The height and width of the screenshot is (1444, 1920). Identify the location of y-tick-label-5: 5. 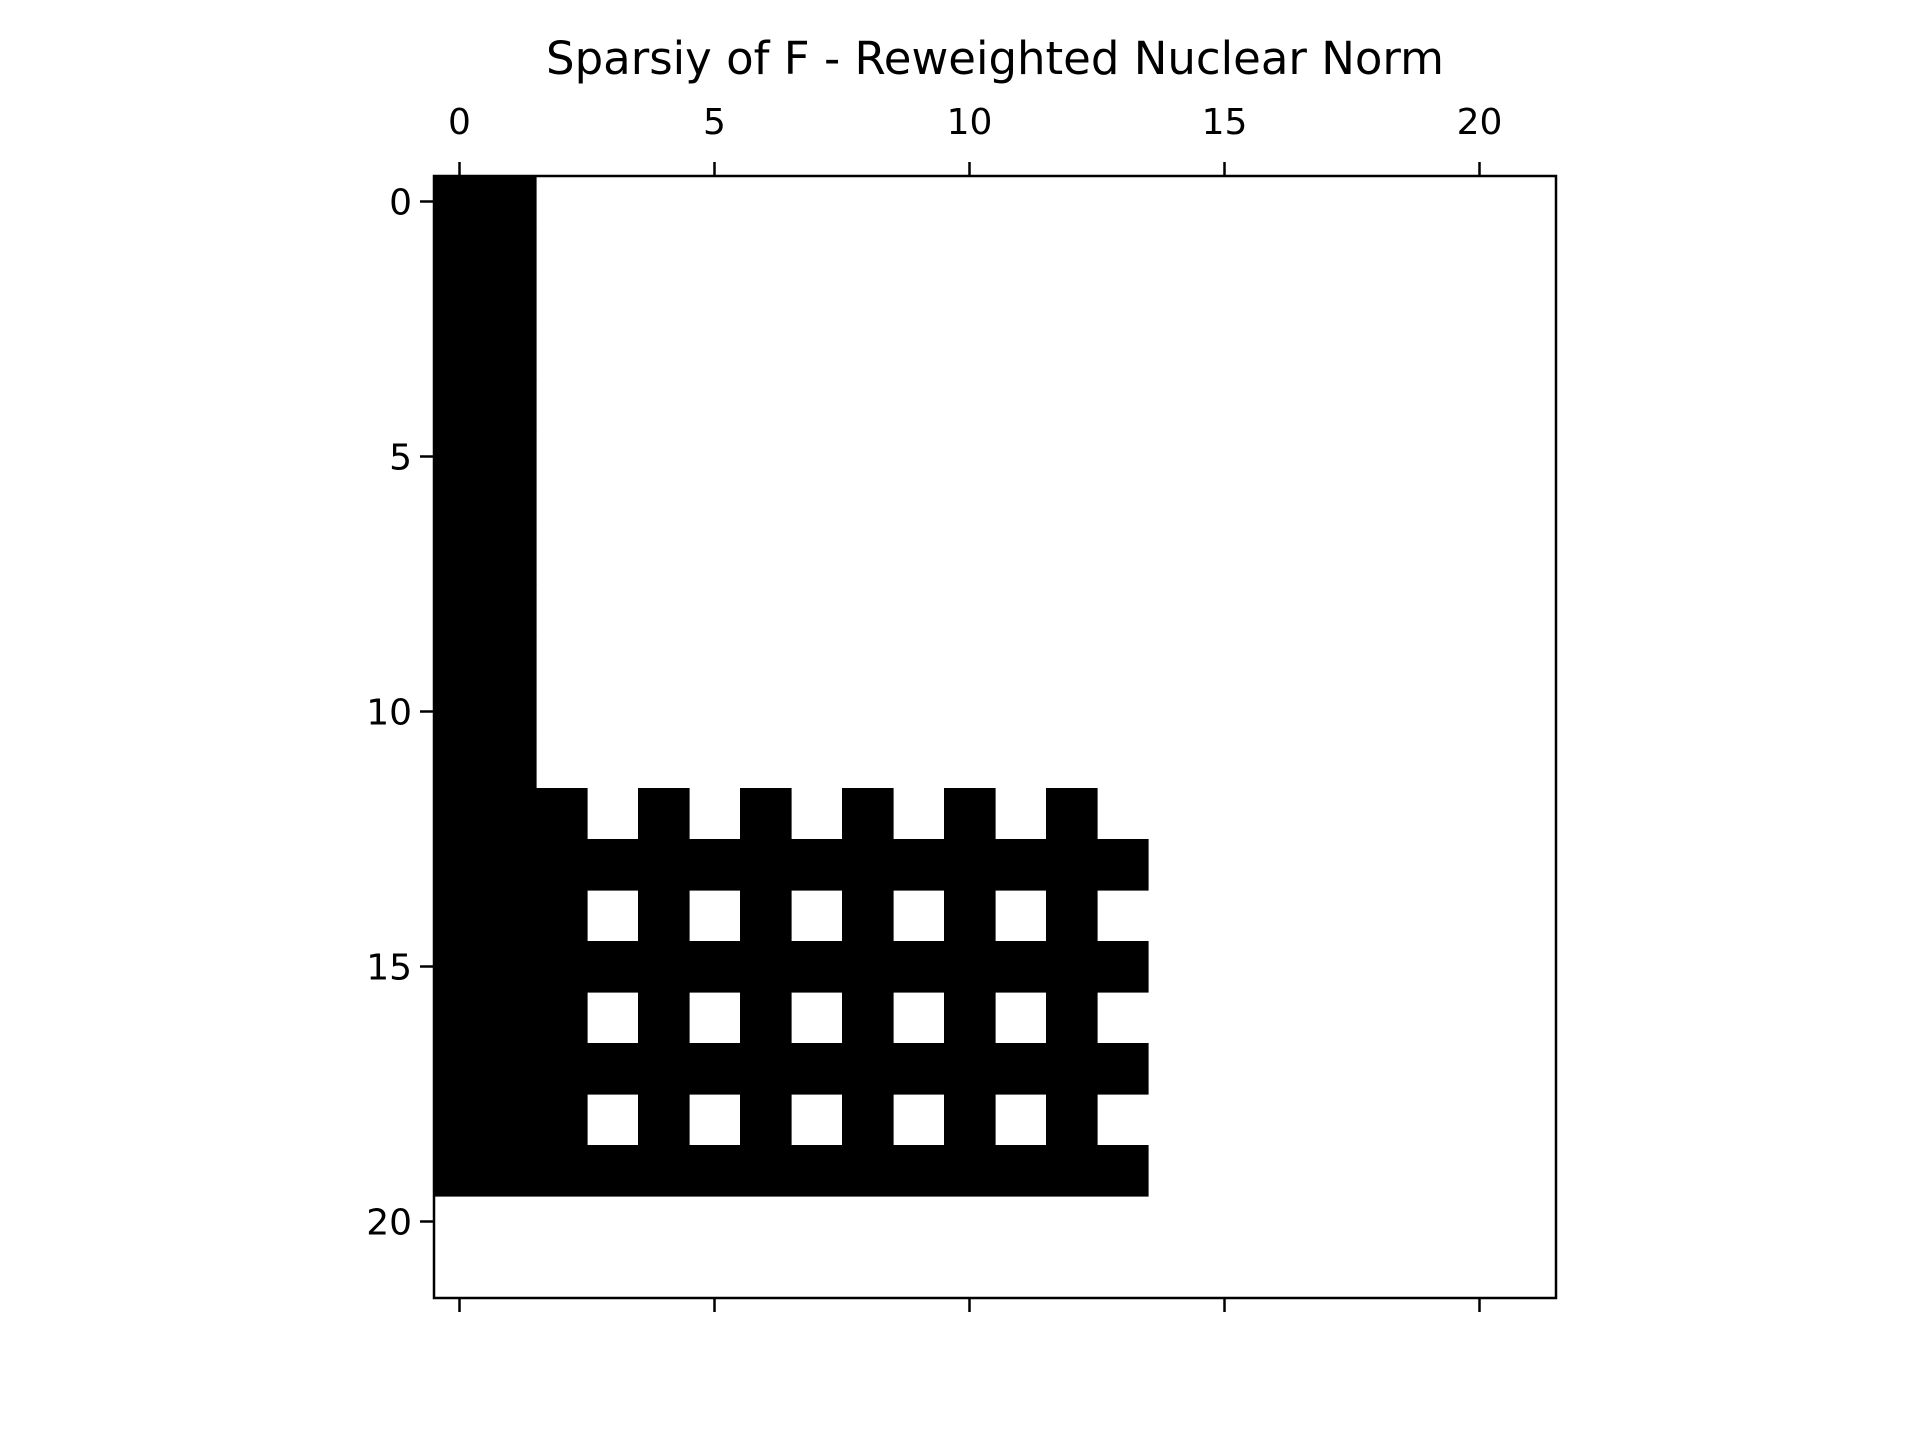
(400, 458).